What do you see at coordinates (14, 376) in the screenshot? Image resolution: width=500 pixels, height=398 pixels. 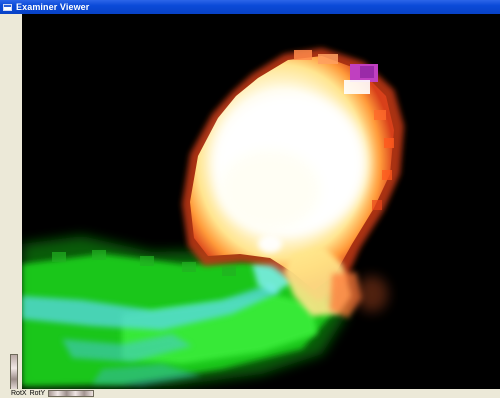 I see `vertical-thumbwheel` at bounding box center [14, 376].